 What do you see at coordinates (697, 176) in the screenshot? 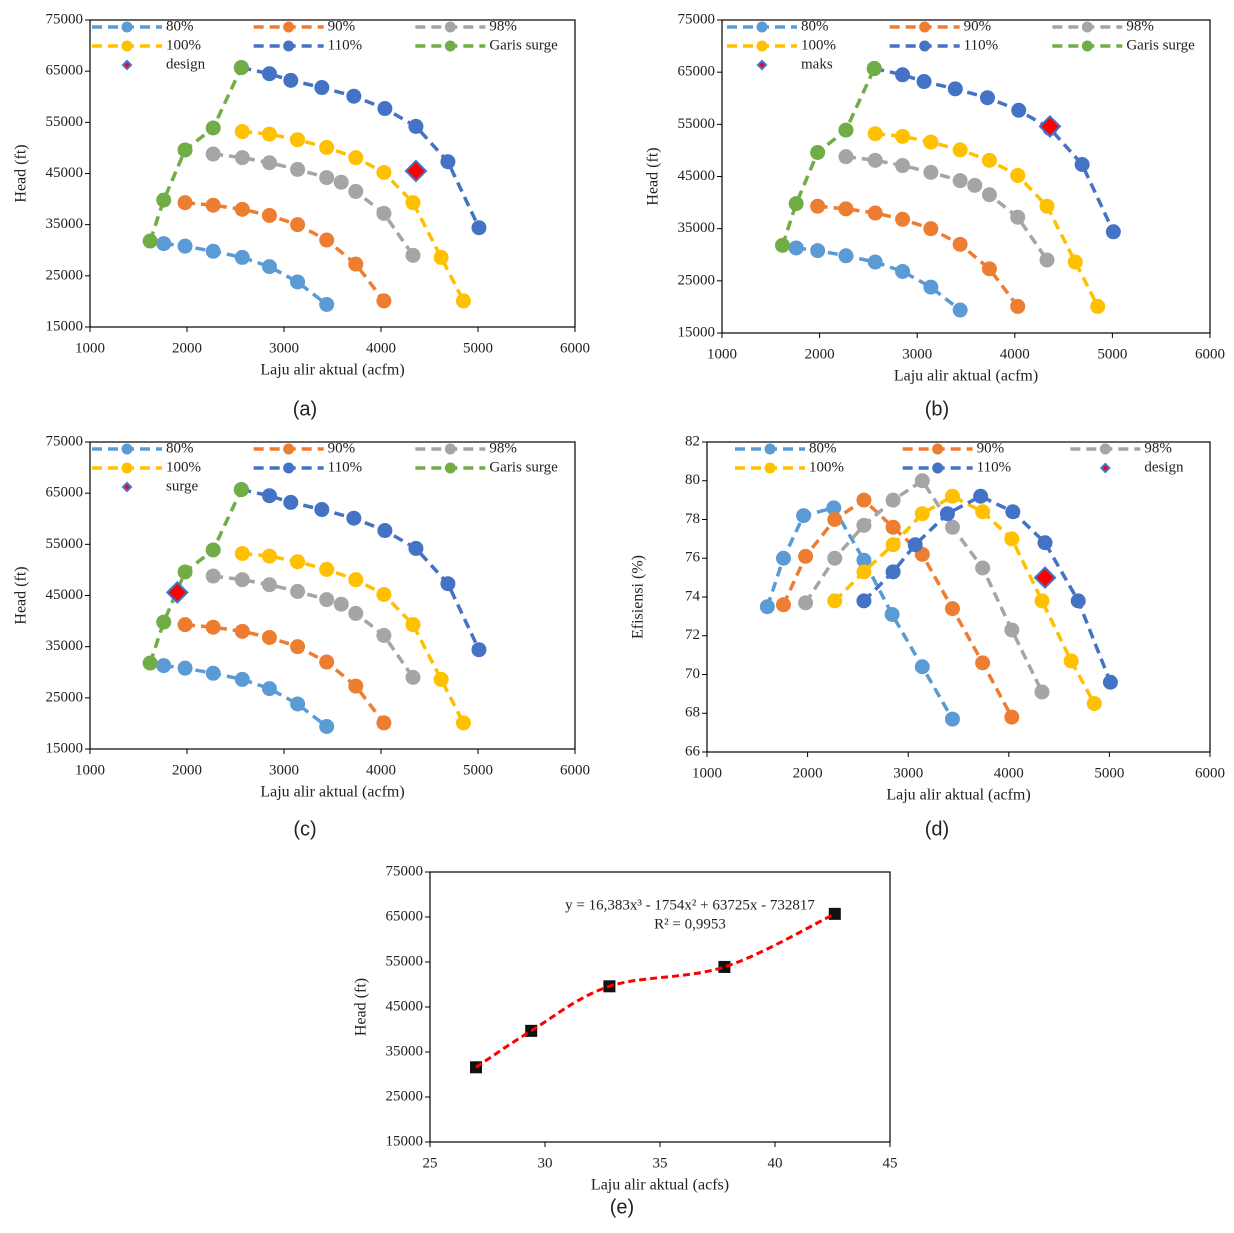
I see `y-tick-label: 45000` at bounding box center [697, 176].